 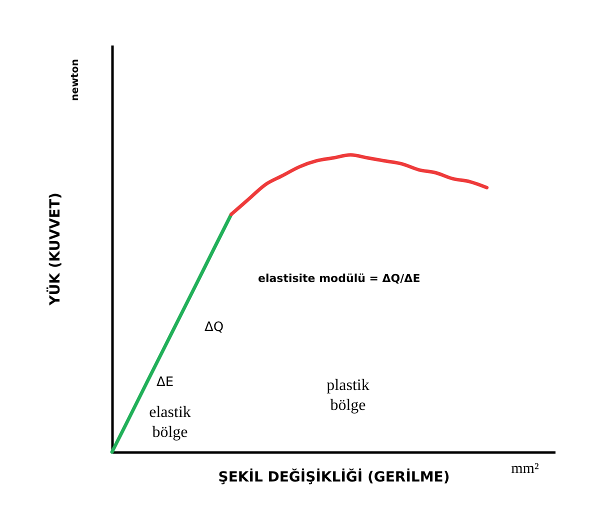 I want to click on annotation: elastisite modülü = ΔQ/ΔE, so click(x=339, y=278).